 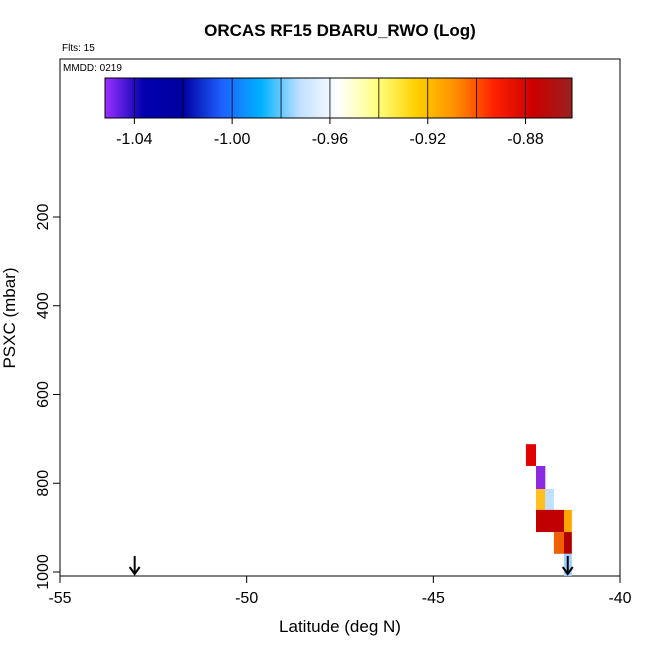 I want to click on x-axis-label: Latitude (deg N), so click(x=340, y=626).